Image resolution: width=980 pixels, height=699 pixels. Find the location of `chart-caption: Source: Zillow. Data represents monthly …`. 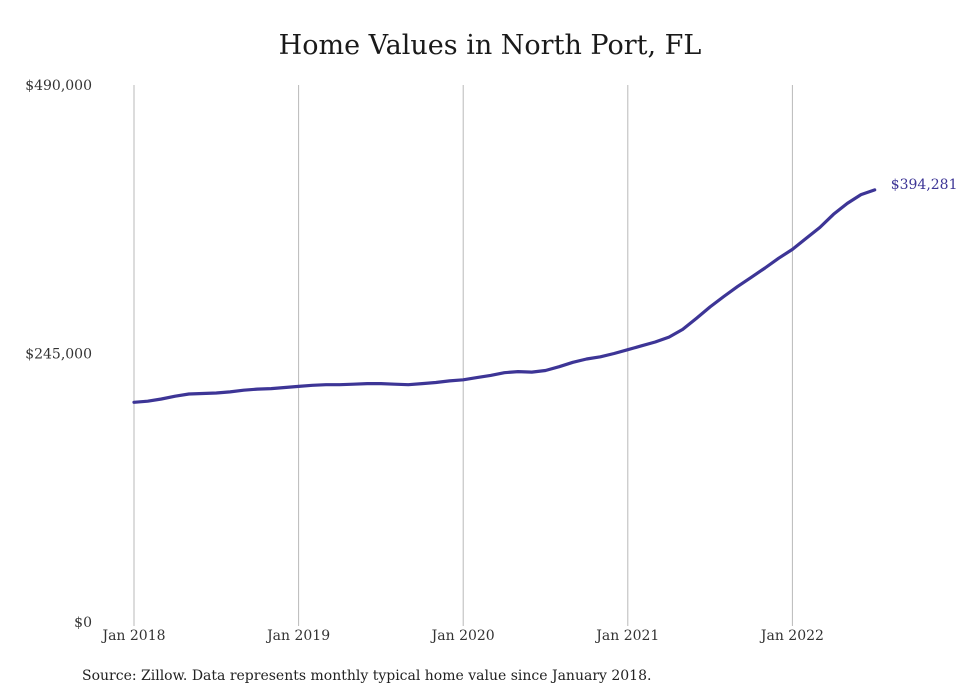

chart-caption: Source: Zillow. Data represents monthly … is located at coordinates (367, 676).